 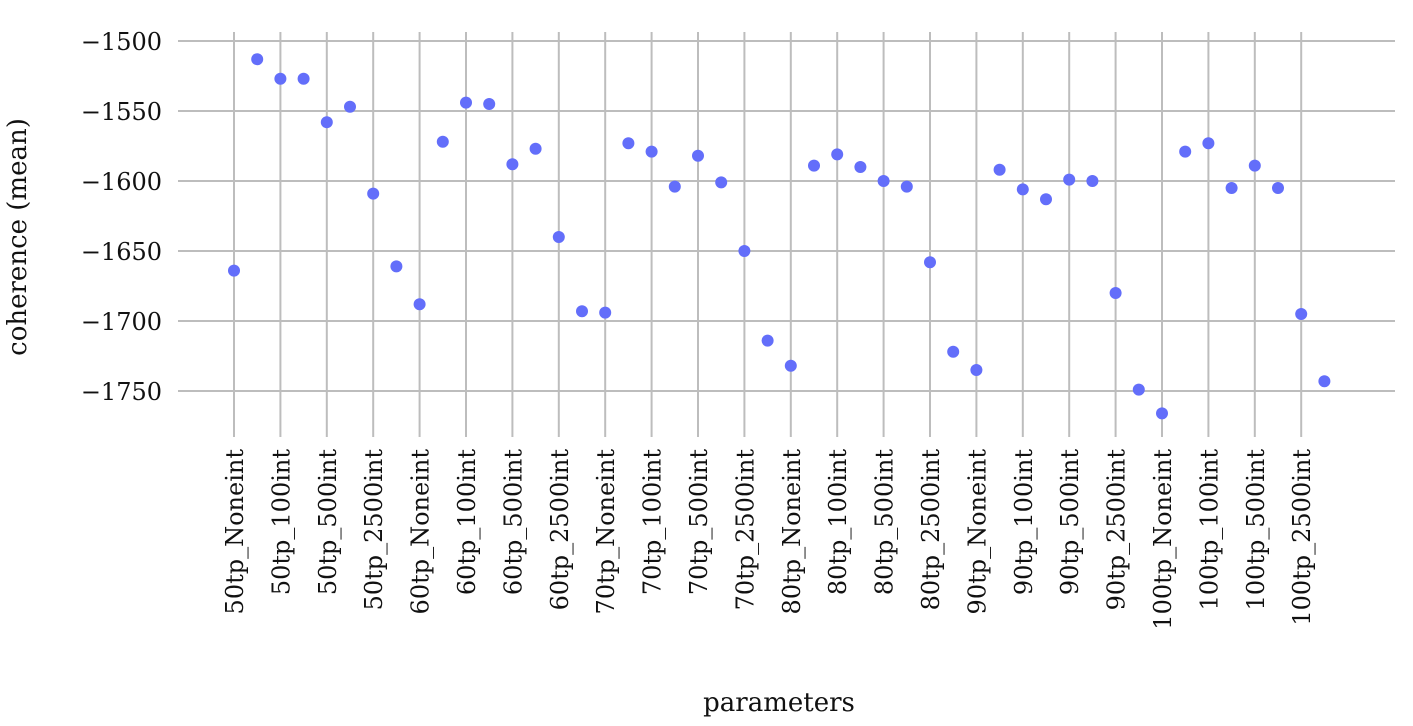 What do you see at coordinates (885, 522) in the screenshot?
I see `x-tick-label: 80tp_500int` at bounding box center [885, 522].